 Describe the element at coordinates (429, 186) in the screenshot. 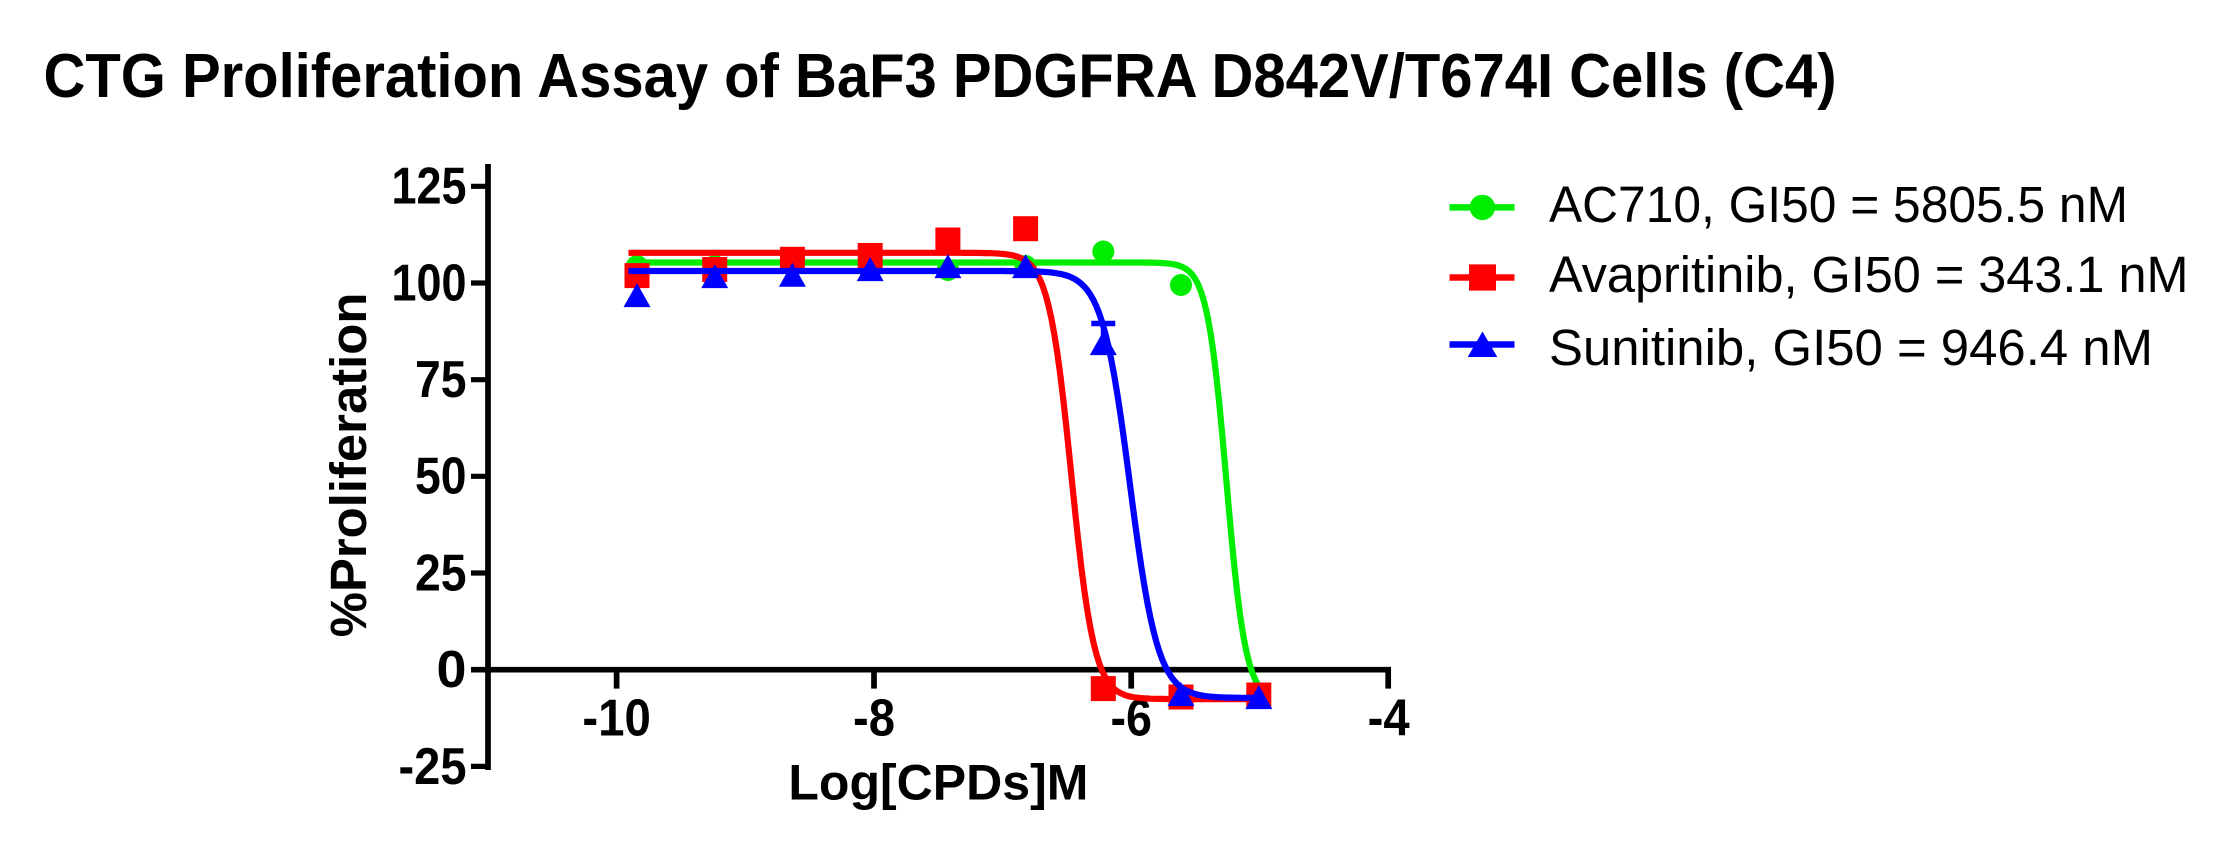

I see `svg-text: 125` at that location.